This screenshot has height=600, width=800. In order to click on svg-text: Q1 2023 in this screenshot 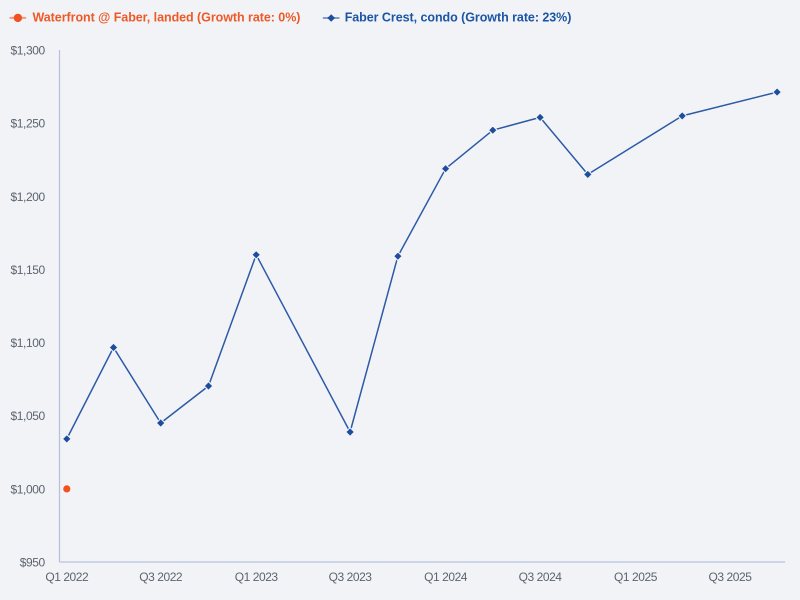, I will do `click(257, 577)`.